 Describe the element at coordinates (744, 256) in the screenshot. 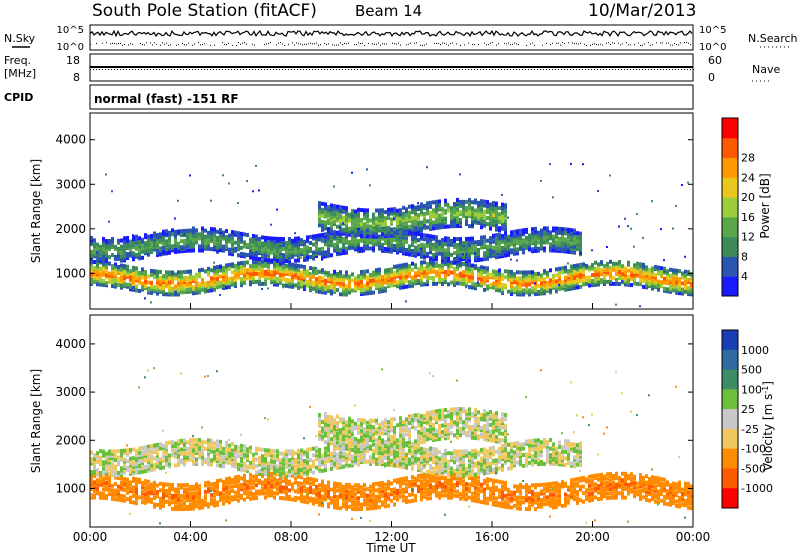

I see `colorbar-tick-label: 8` at that location.